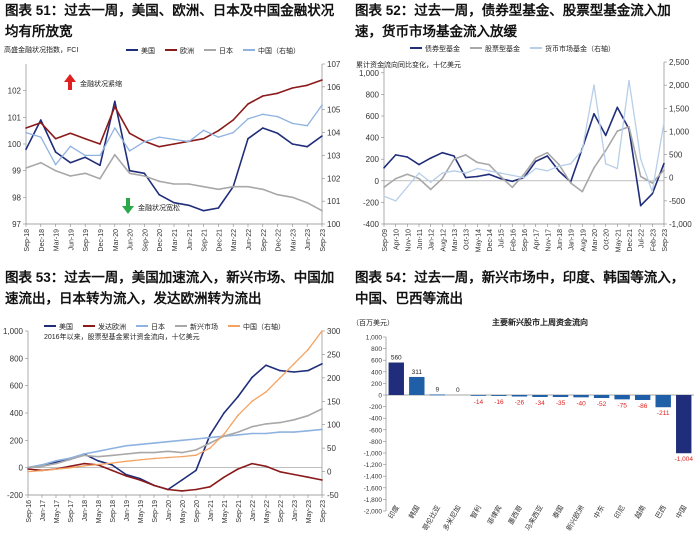 Image resolution: width=700 pixels, height=534 pixels. What do you see at coordinates (334, 110) in the screenshot?
I see `right-tick-label: 105` at bounding box center [334, 110].